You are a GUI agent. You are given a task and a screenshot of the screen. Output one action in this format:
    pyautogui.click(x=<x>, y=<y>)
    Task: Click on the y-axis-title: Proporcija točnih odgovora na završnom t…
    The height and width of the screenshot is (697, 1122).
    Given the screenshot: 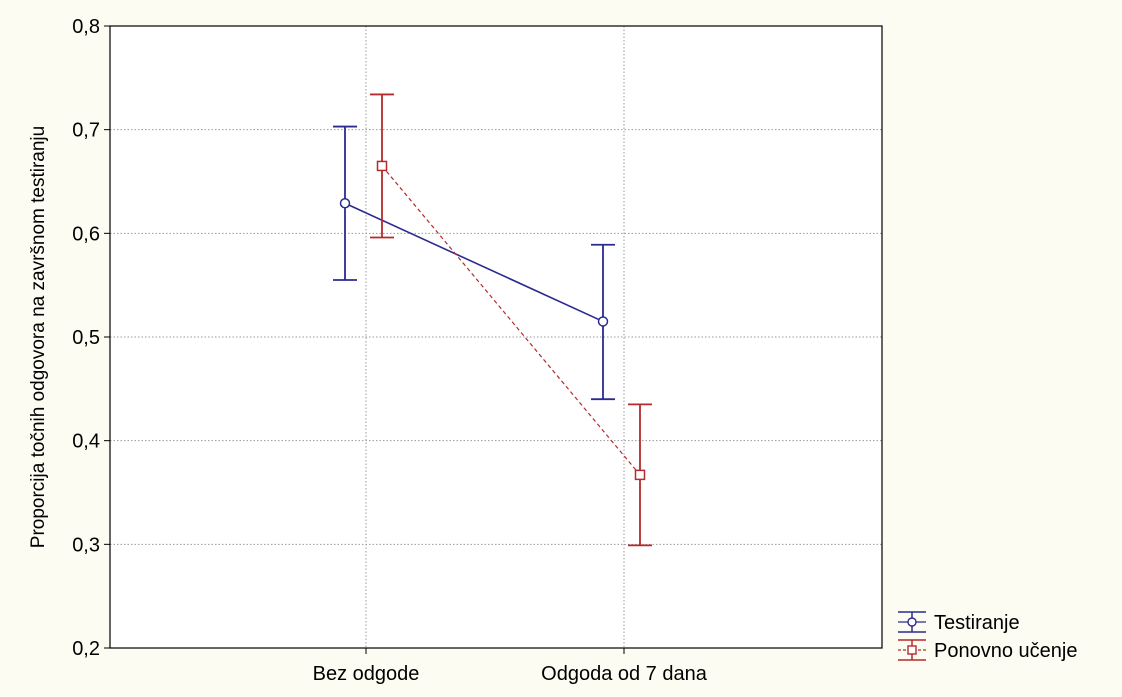 What is the action you would take?
    pyautogui.click(x=38, y=337)
    